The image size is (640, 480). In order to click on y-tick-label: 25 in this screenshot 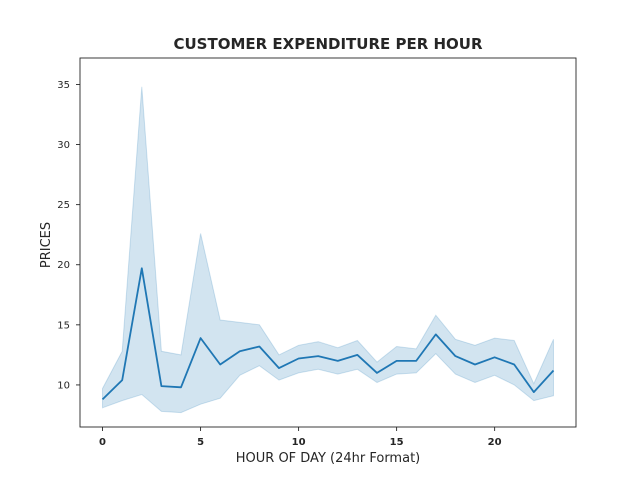, I will do `click(63, 205)`.